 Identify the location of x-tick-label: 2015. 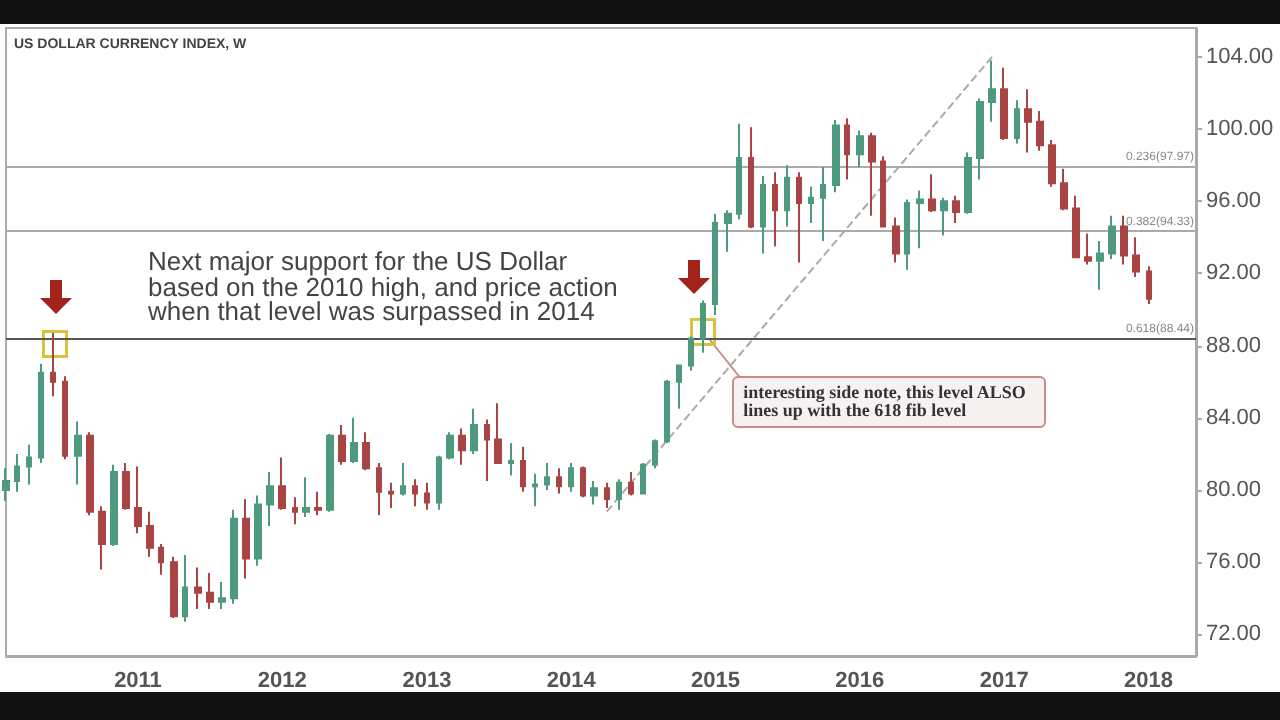
(715, 681).